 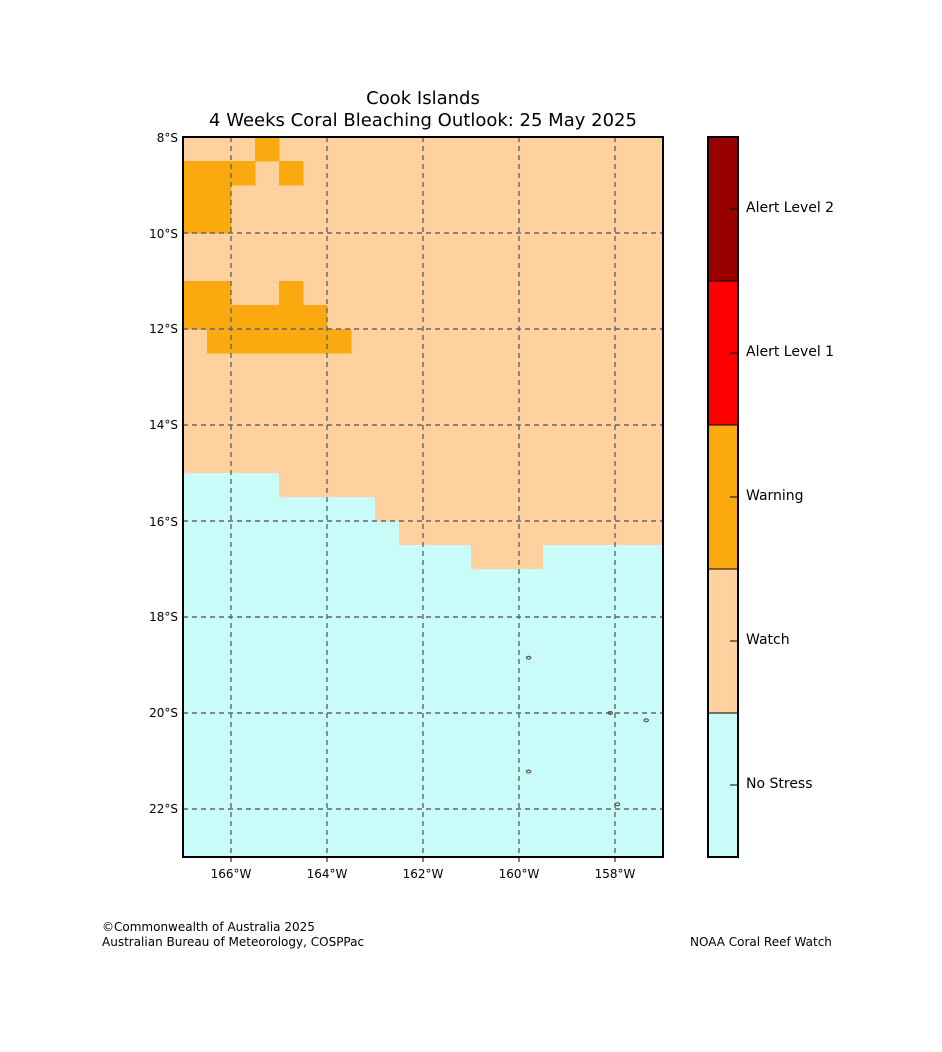 I want to click on colorbar-label-warning: Warning, so click(x=775, y=496).